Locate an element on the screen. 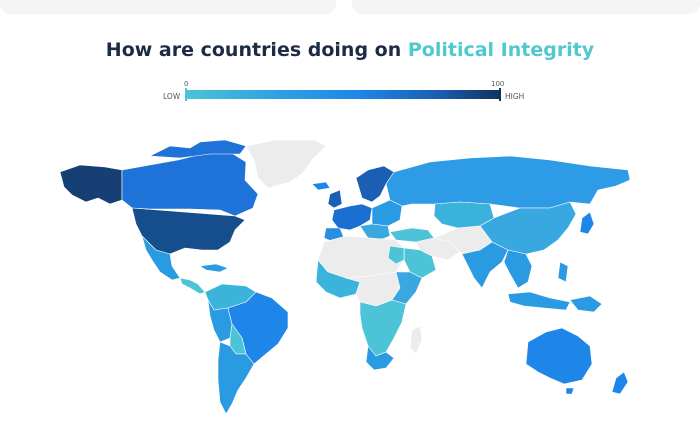 This screenshot has width=700, height=441. color-scale-legend: 0 100 LOW HIGH is located at coordinates (350, 91).